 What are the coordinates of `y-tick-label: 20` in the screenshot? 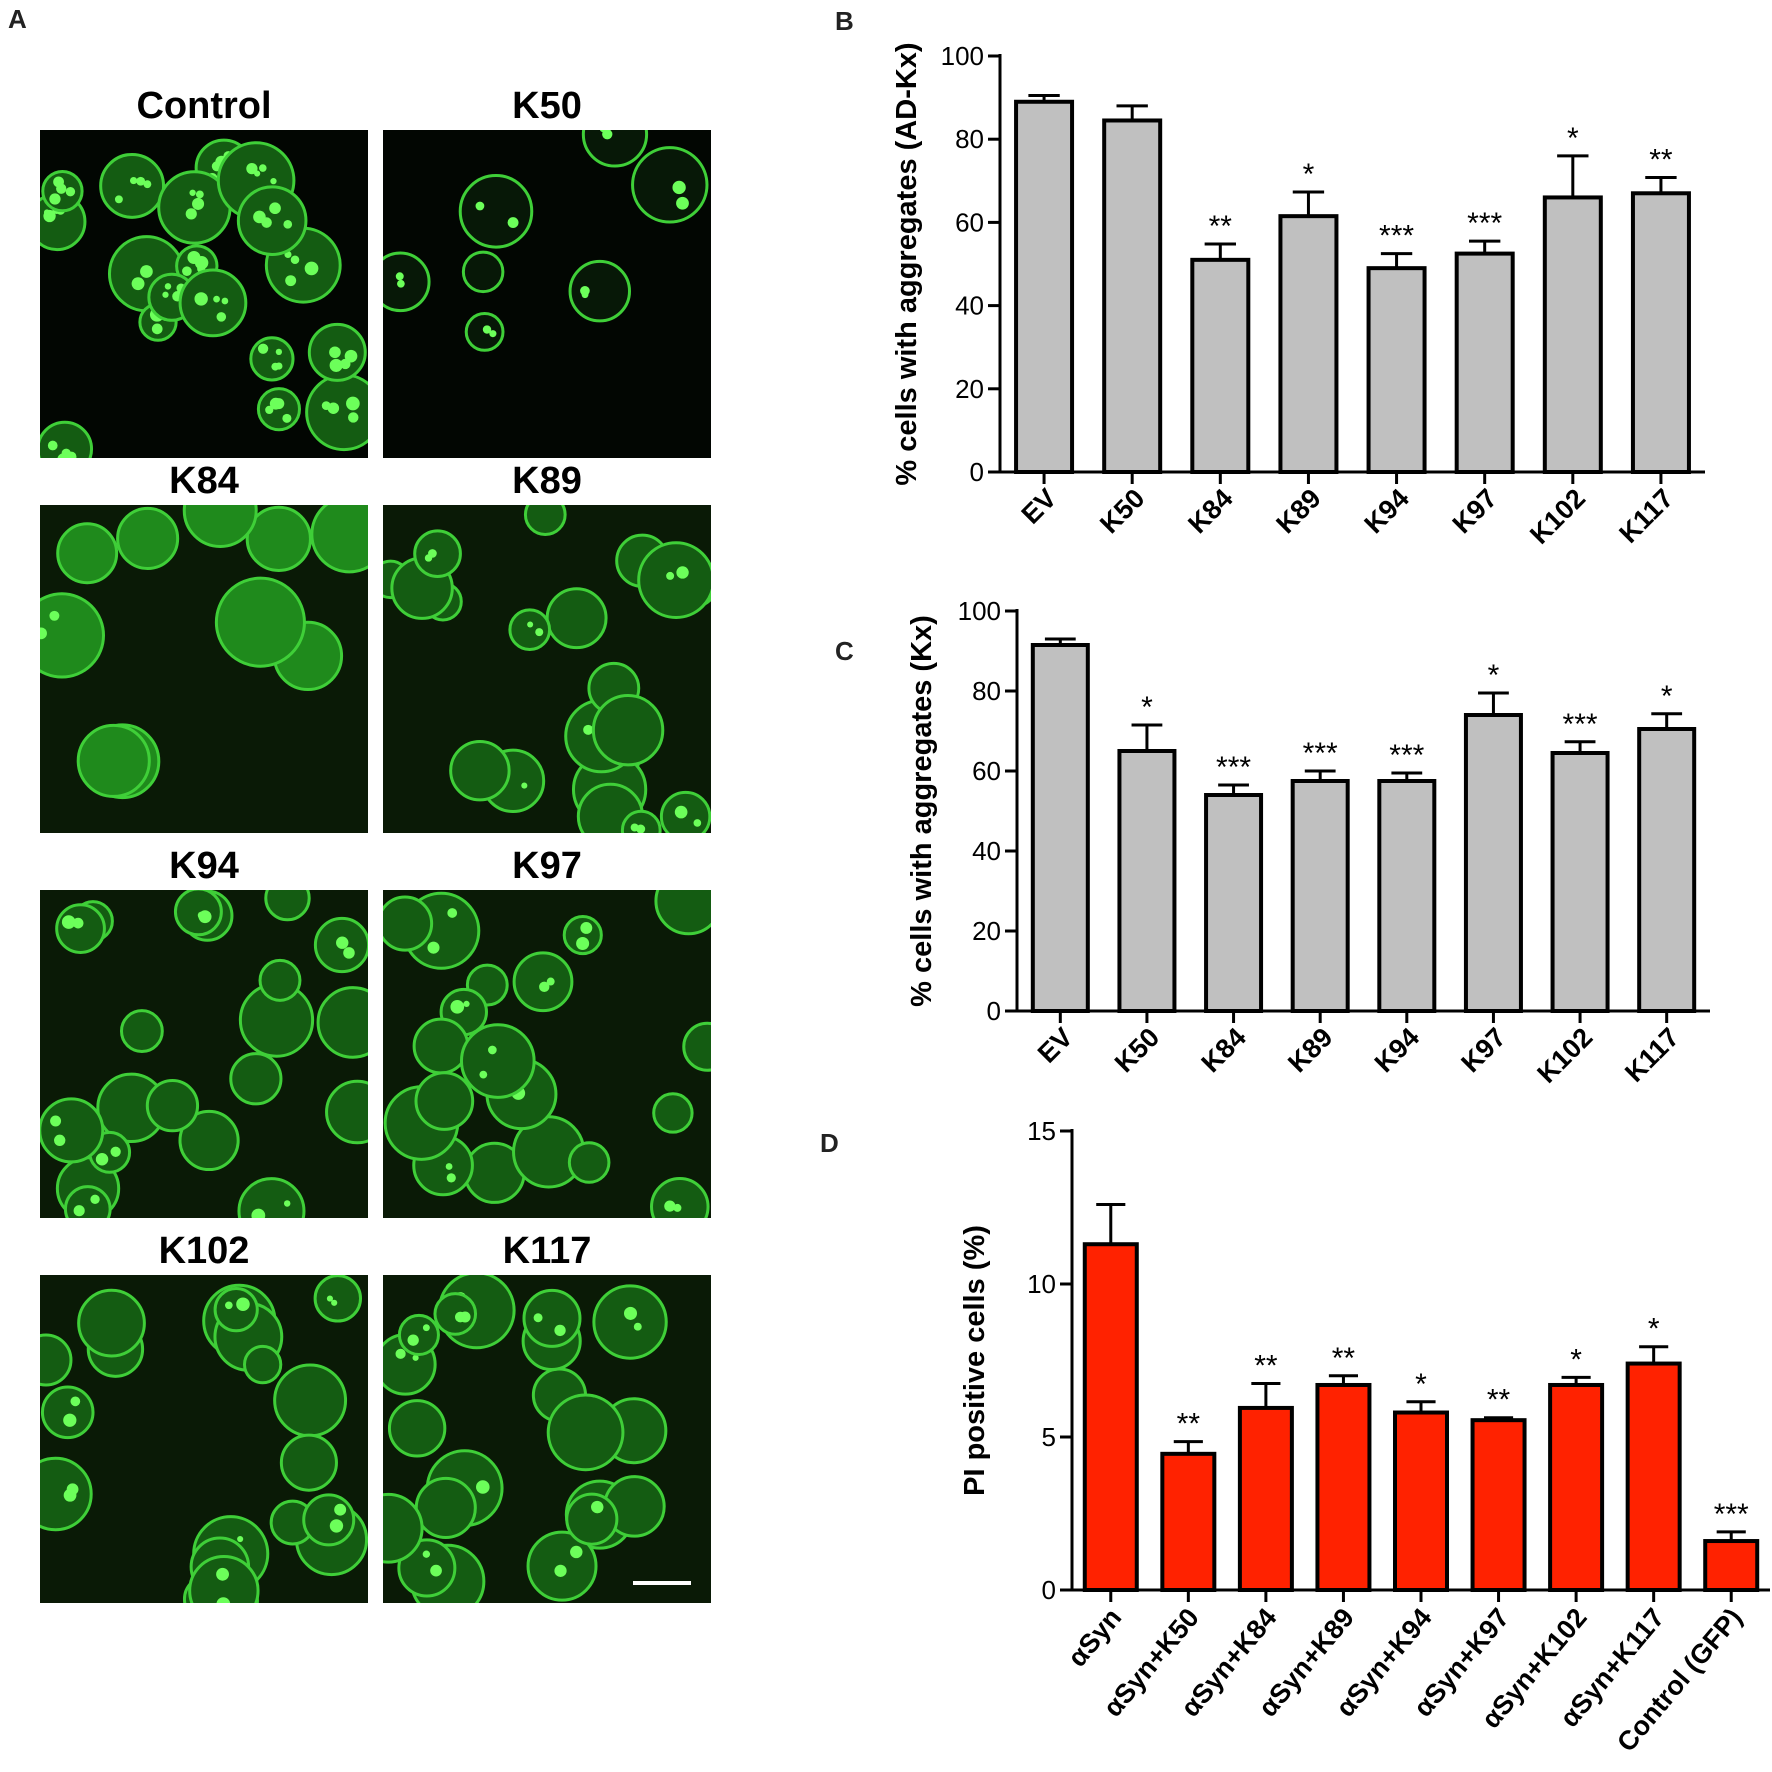 It's located at (969, 389).